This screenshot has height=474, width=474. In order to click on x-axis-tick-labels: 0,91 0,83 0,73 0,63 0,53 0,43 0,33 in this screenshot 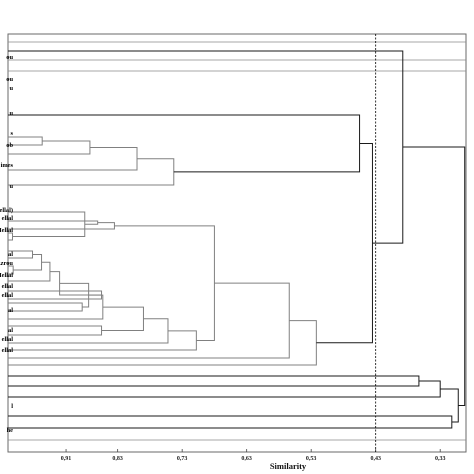, I will do `click(253, 459)`.